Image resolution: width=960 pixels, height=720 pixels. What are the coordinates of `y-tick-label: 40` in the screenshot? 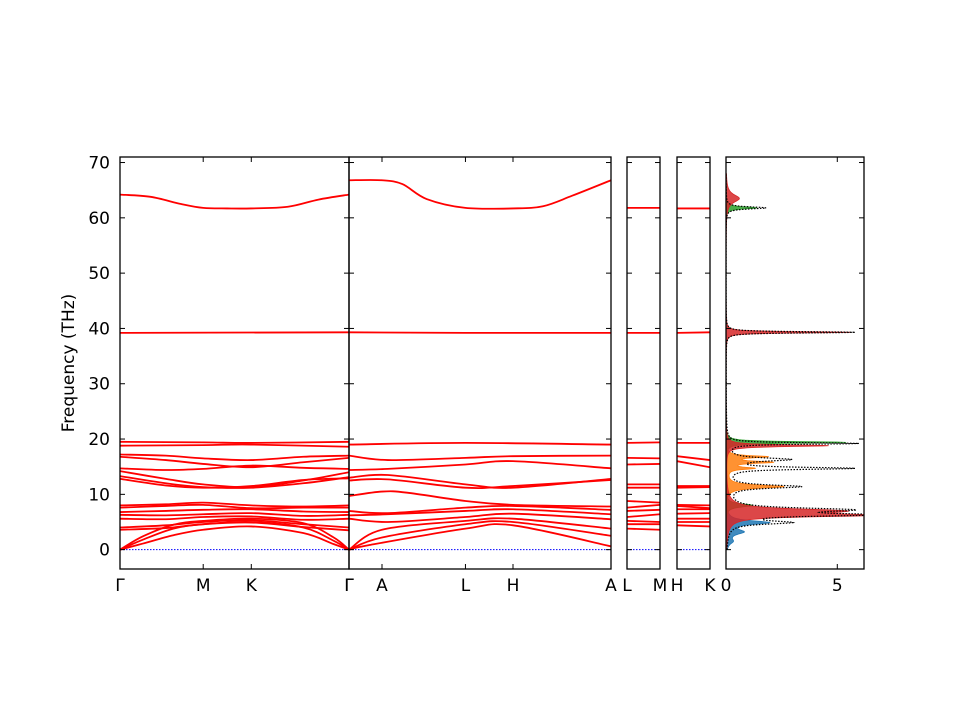 It's located at (99, 329).